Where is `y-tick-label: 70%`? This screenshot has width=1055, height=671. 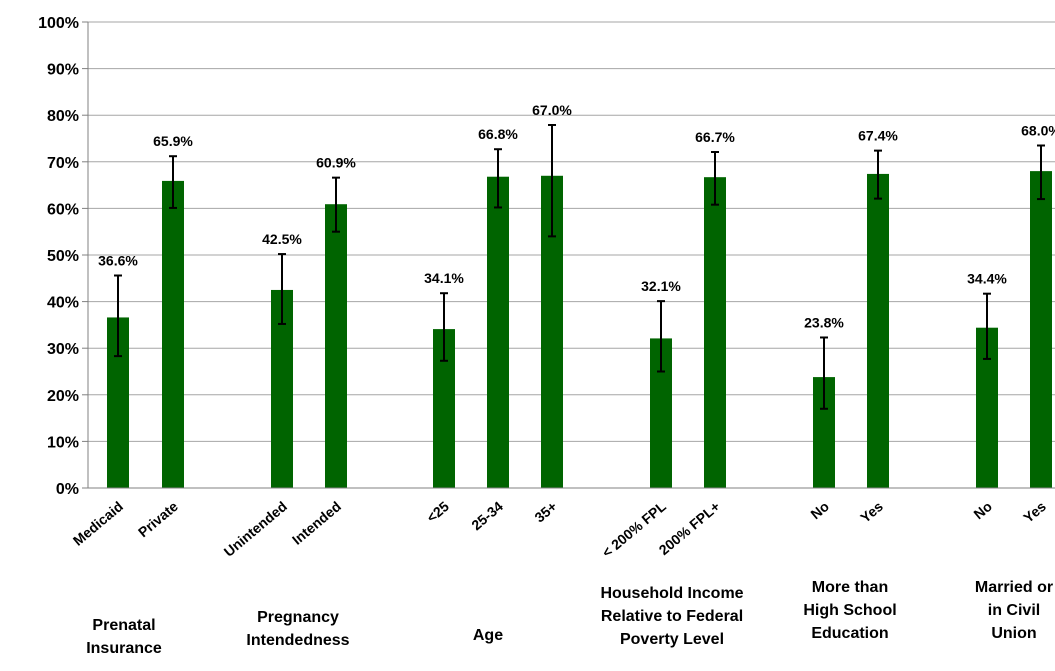
y-tick-label: 70% is located at coordinates (63, 163).